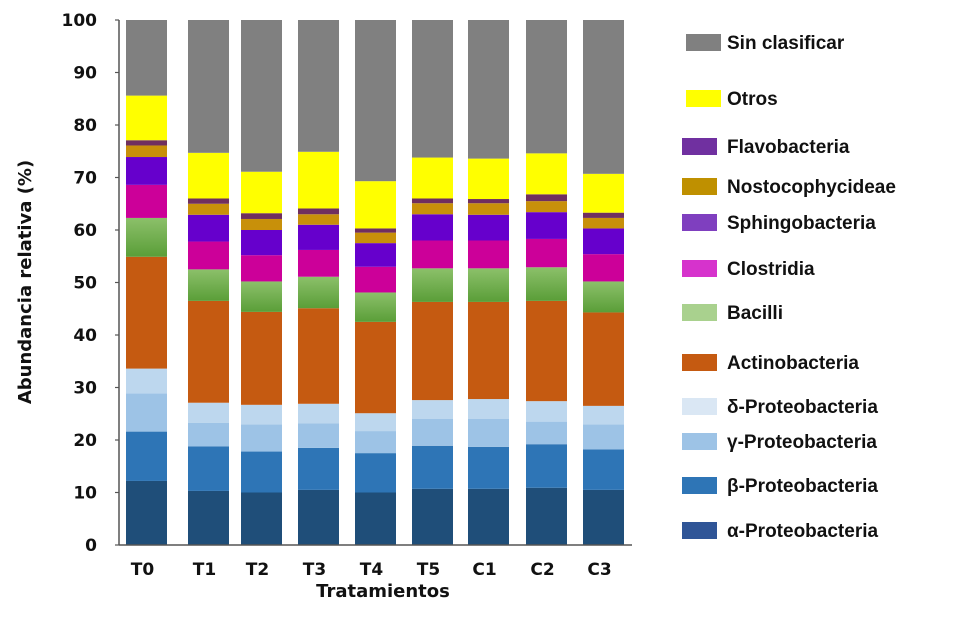  I want to click on legend-item: Sin clasificar, so click(765, 43).